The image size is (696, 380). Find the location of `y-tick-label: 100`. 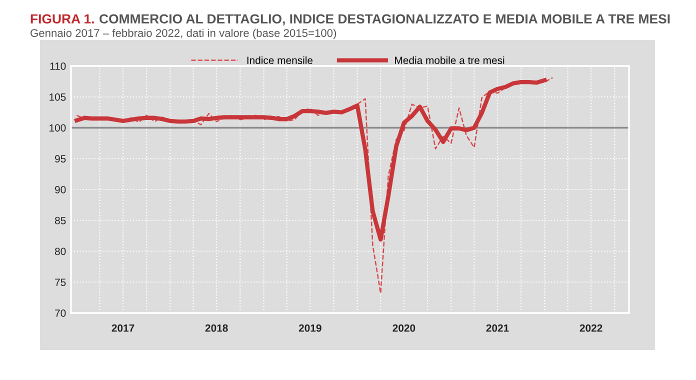

y-tick-label: 100 is located at coordinates (58, 128).